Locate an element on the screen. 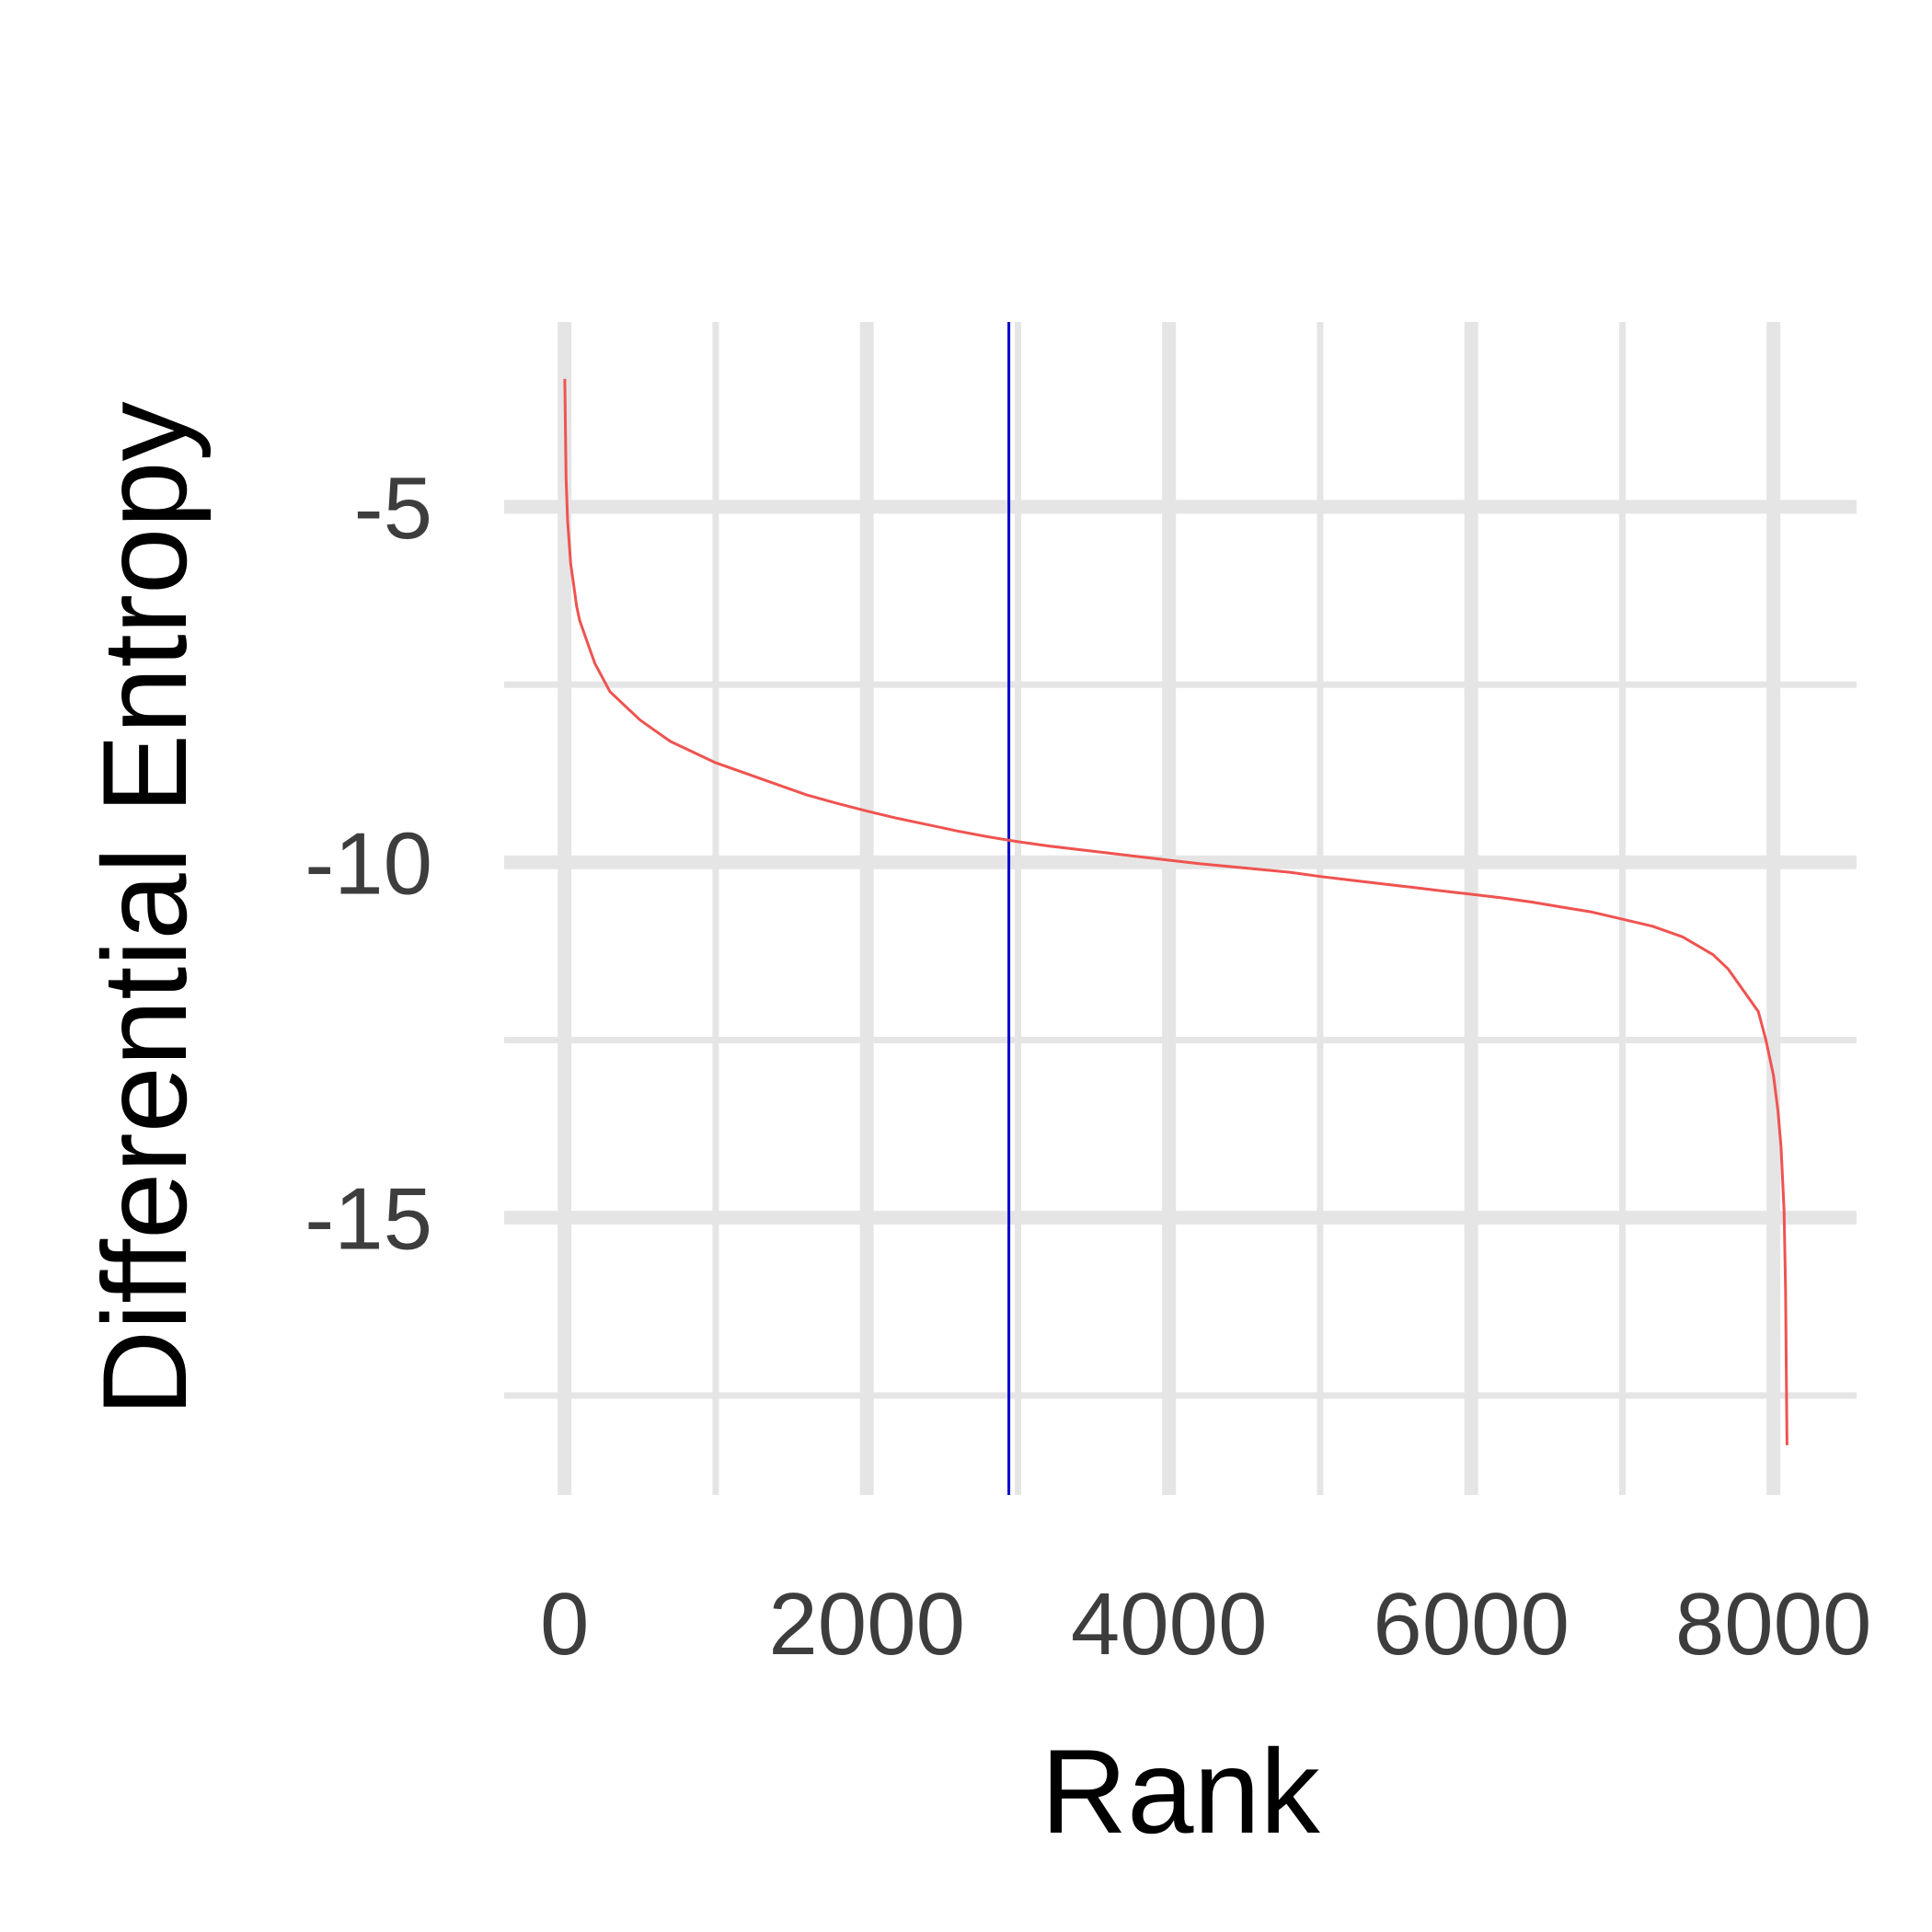  y-tick-labels: -5 -10 -15 is located at coordinates (368, 864).